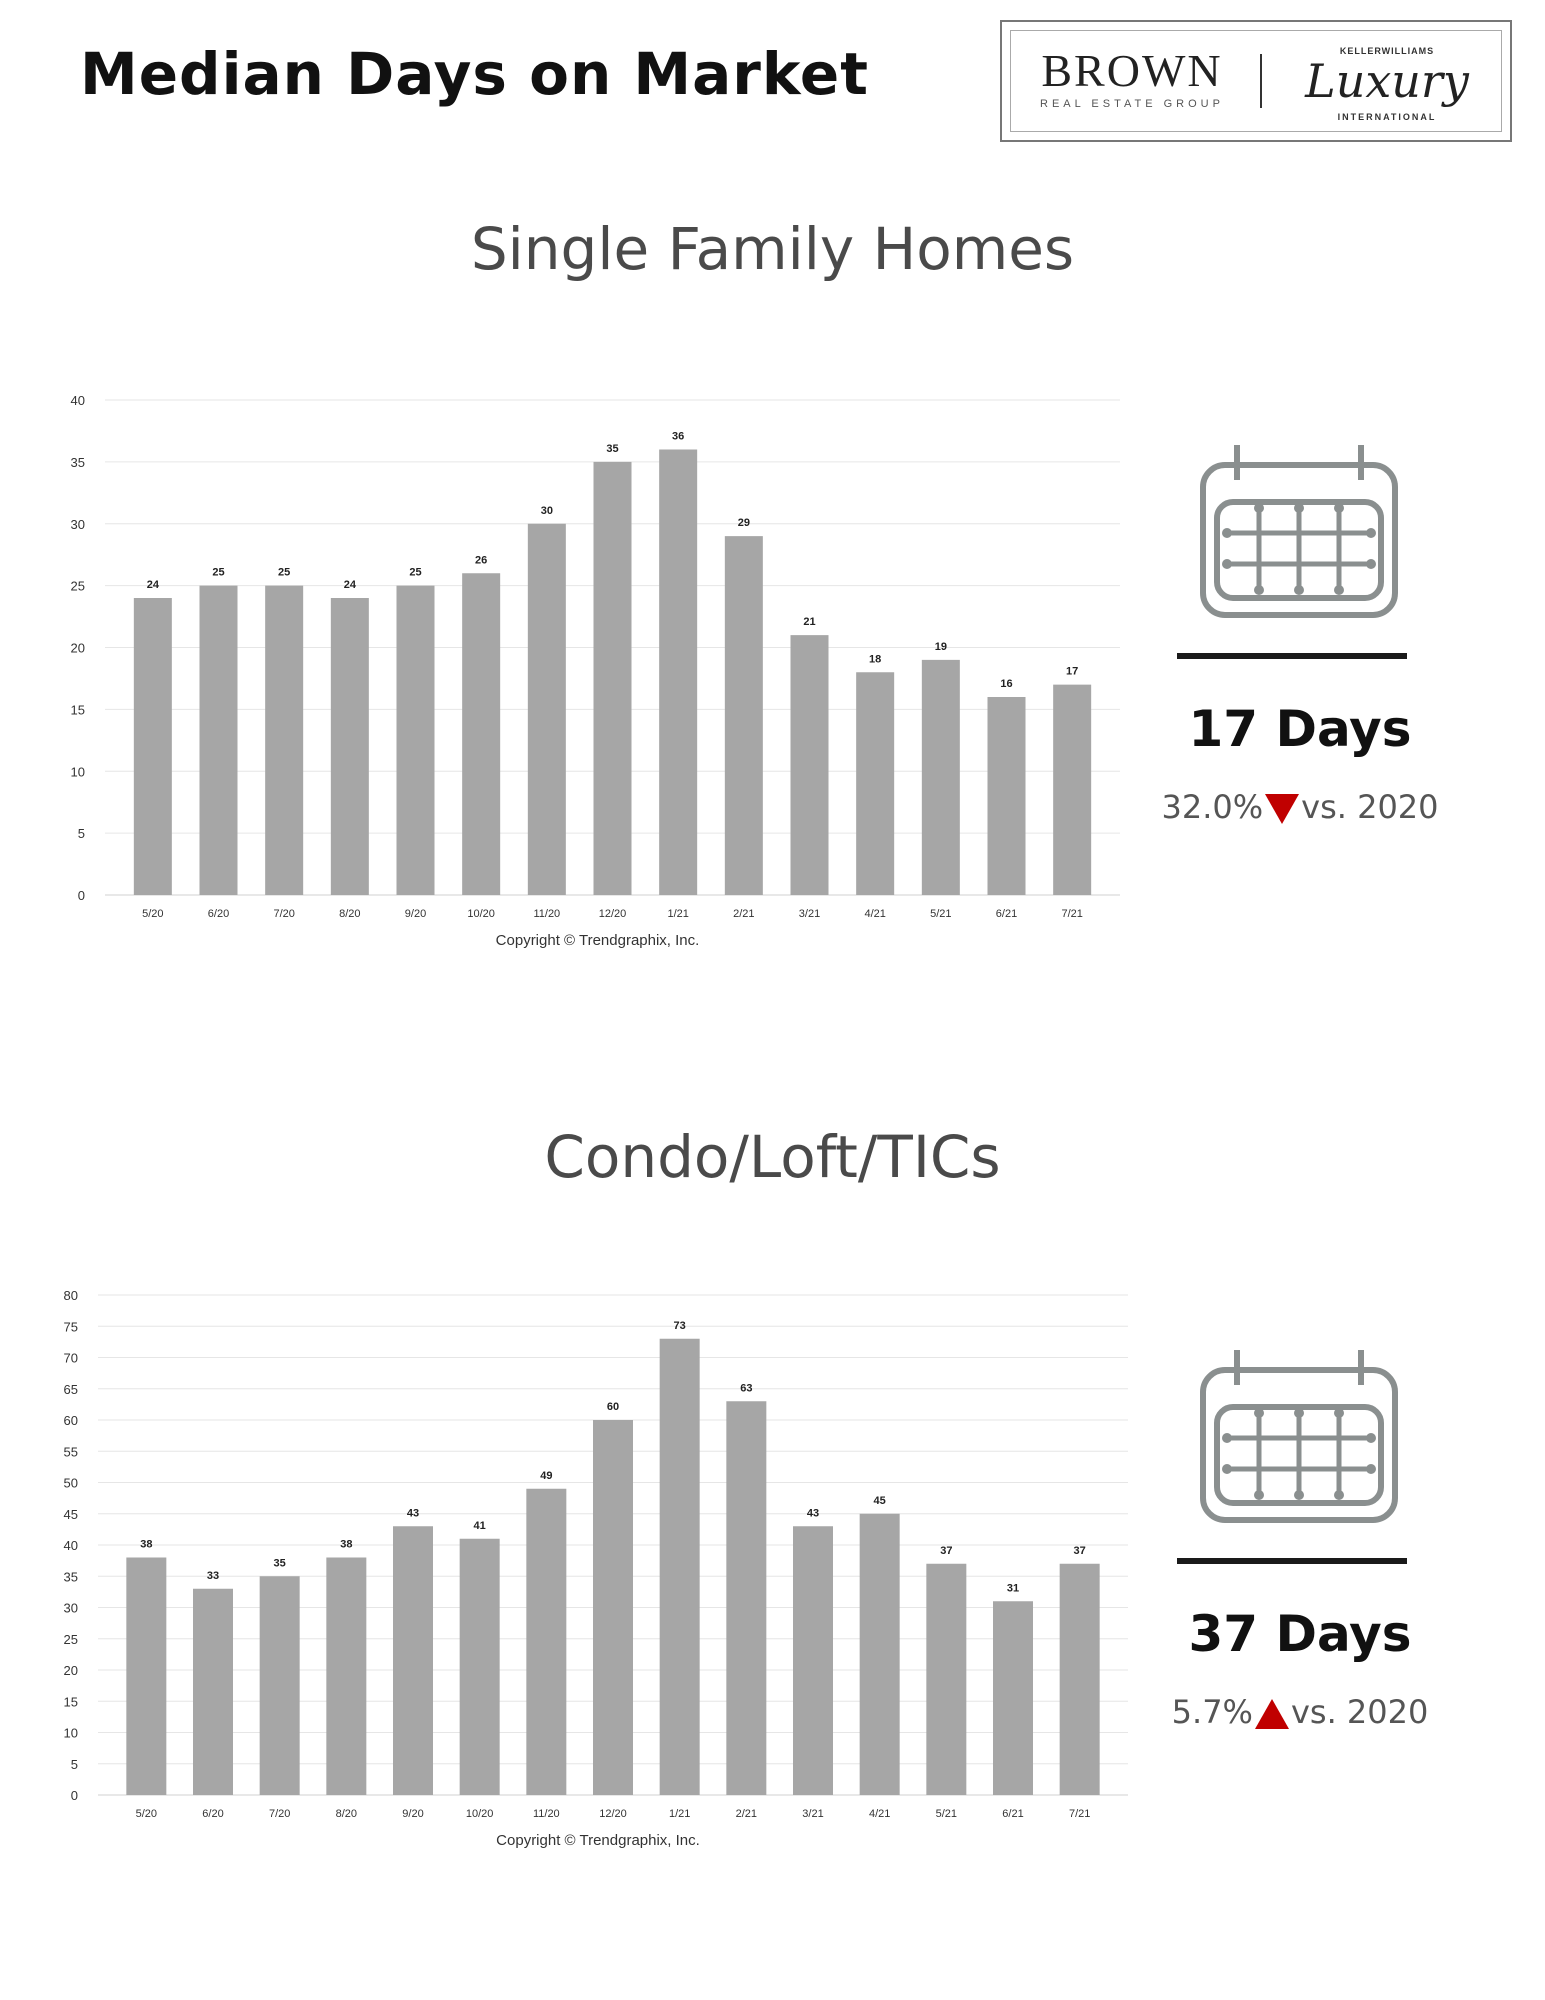  I want to click on y-tick-label: 55, so click(71, 1451).